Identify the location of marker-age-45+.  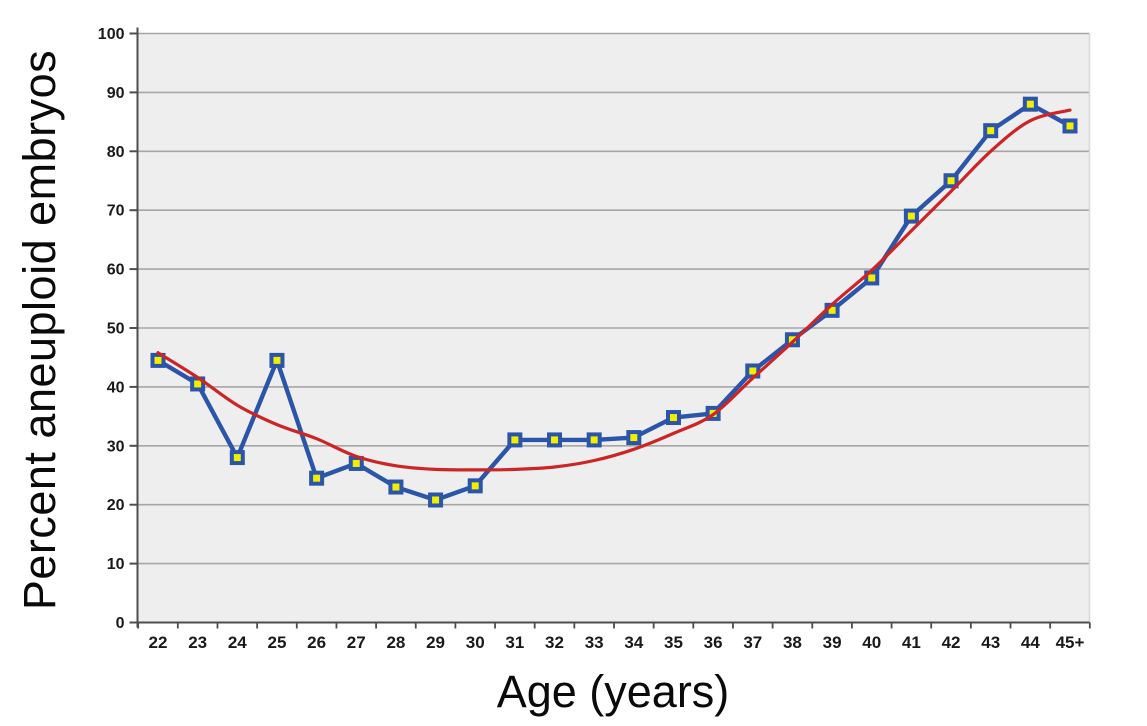
(1070, 126).